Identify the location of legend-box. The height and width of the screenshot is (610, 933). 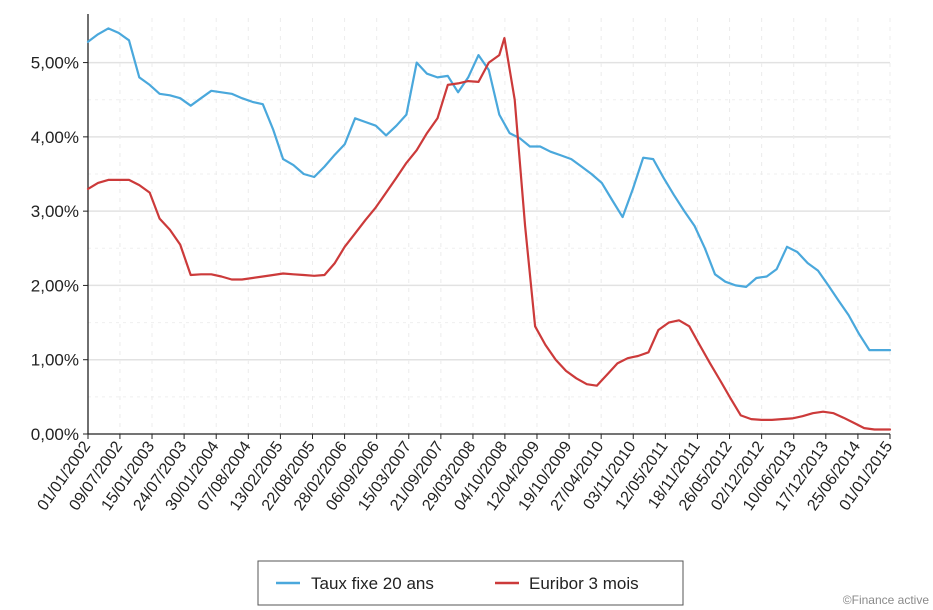
(470, 583).